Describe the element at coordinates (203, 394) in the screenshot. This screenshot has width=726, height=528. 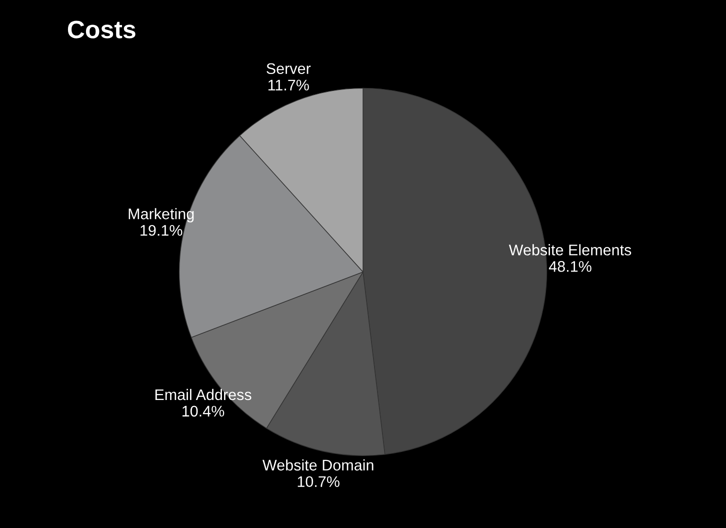
I see `slice-label: Email Address` at that location.